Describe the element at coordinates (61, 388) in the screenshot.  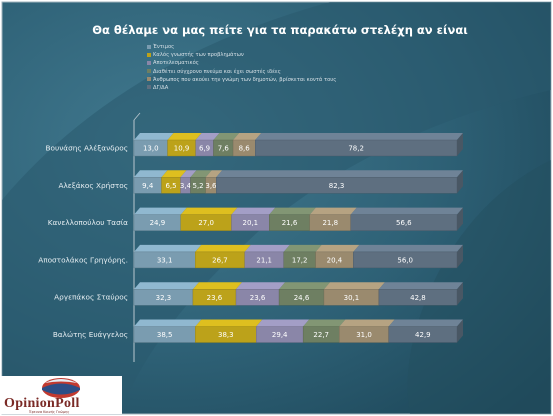
I see `logo-mark-icon` at that location.